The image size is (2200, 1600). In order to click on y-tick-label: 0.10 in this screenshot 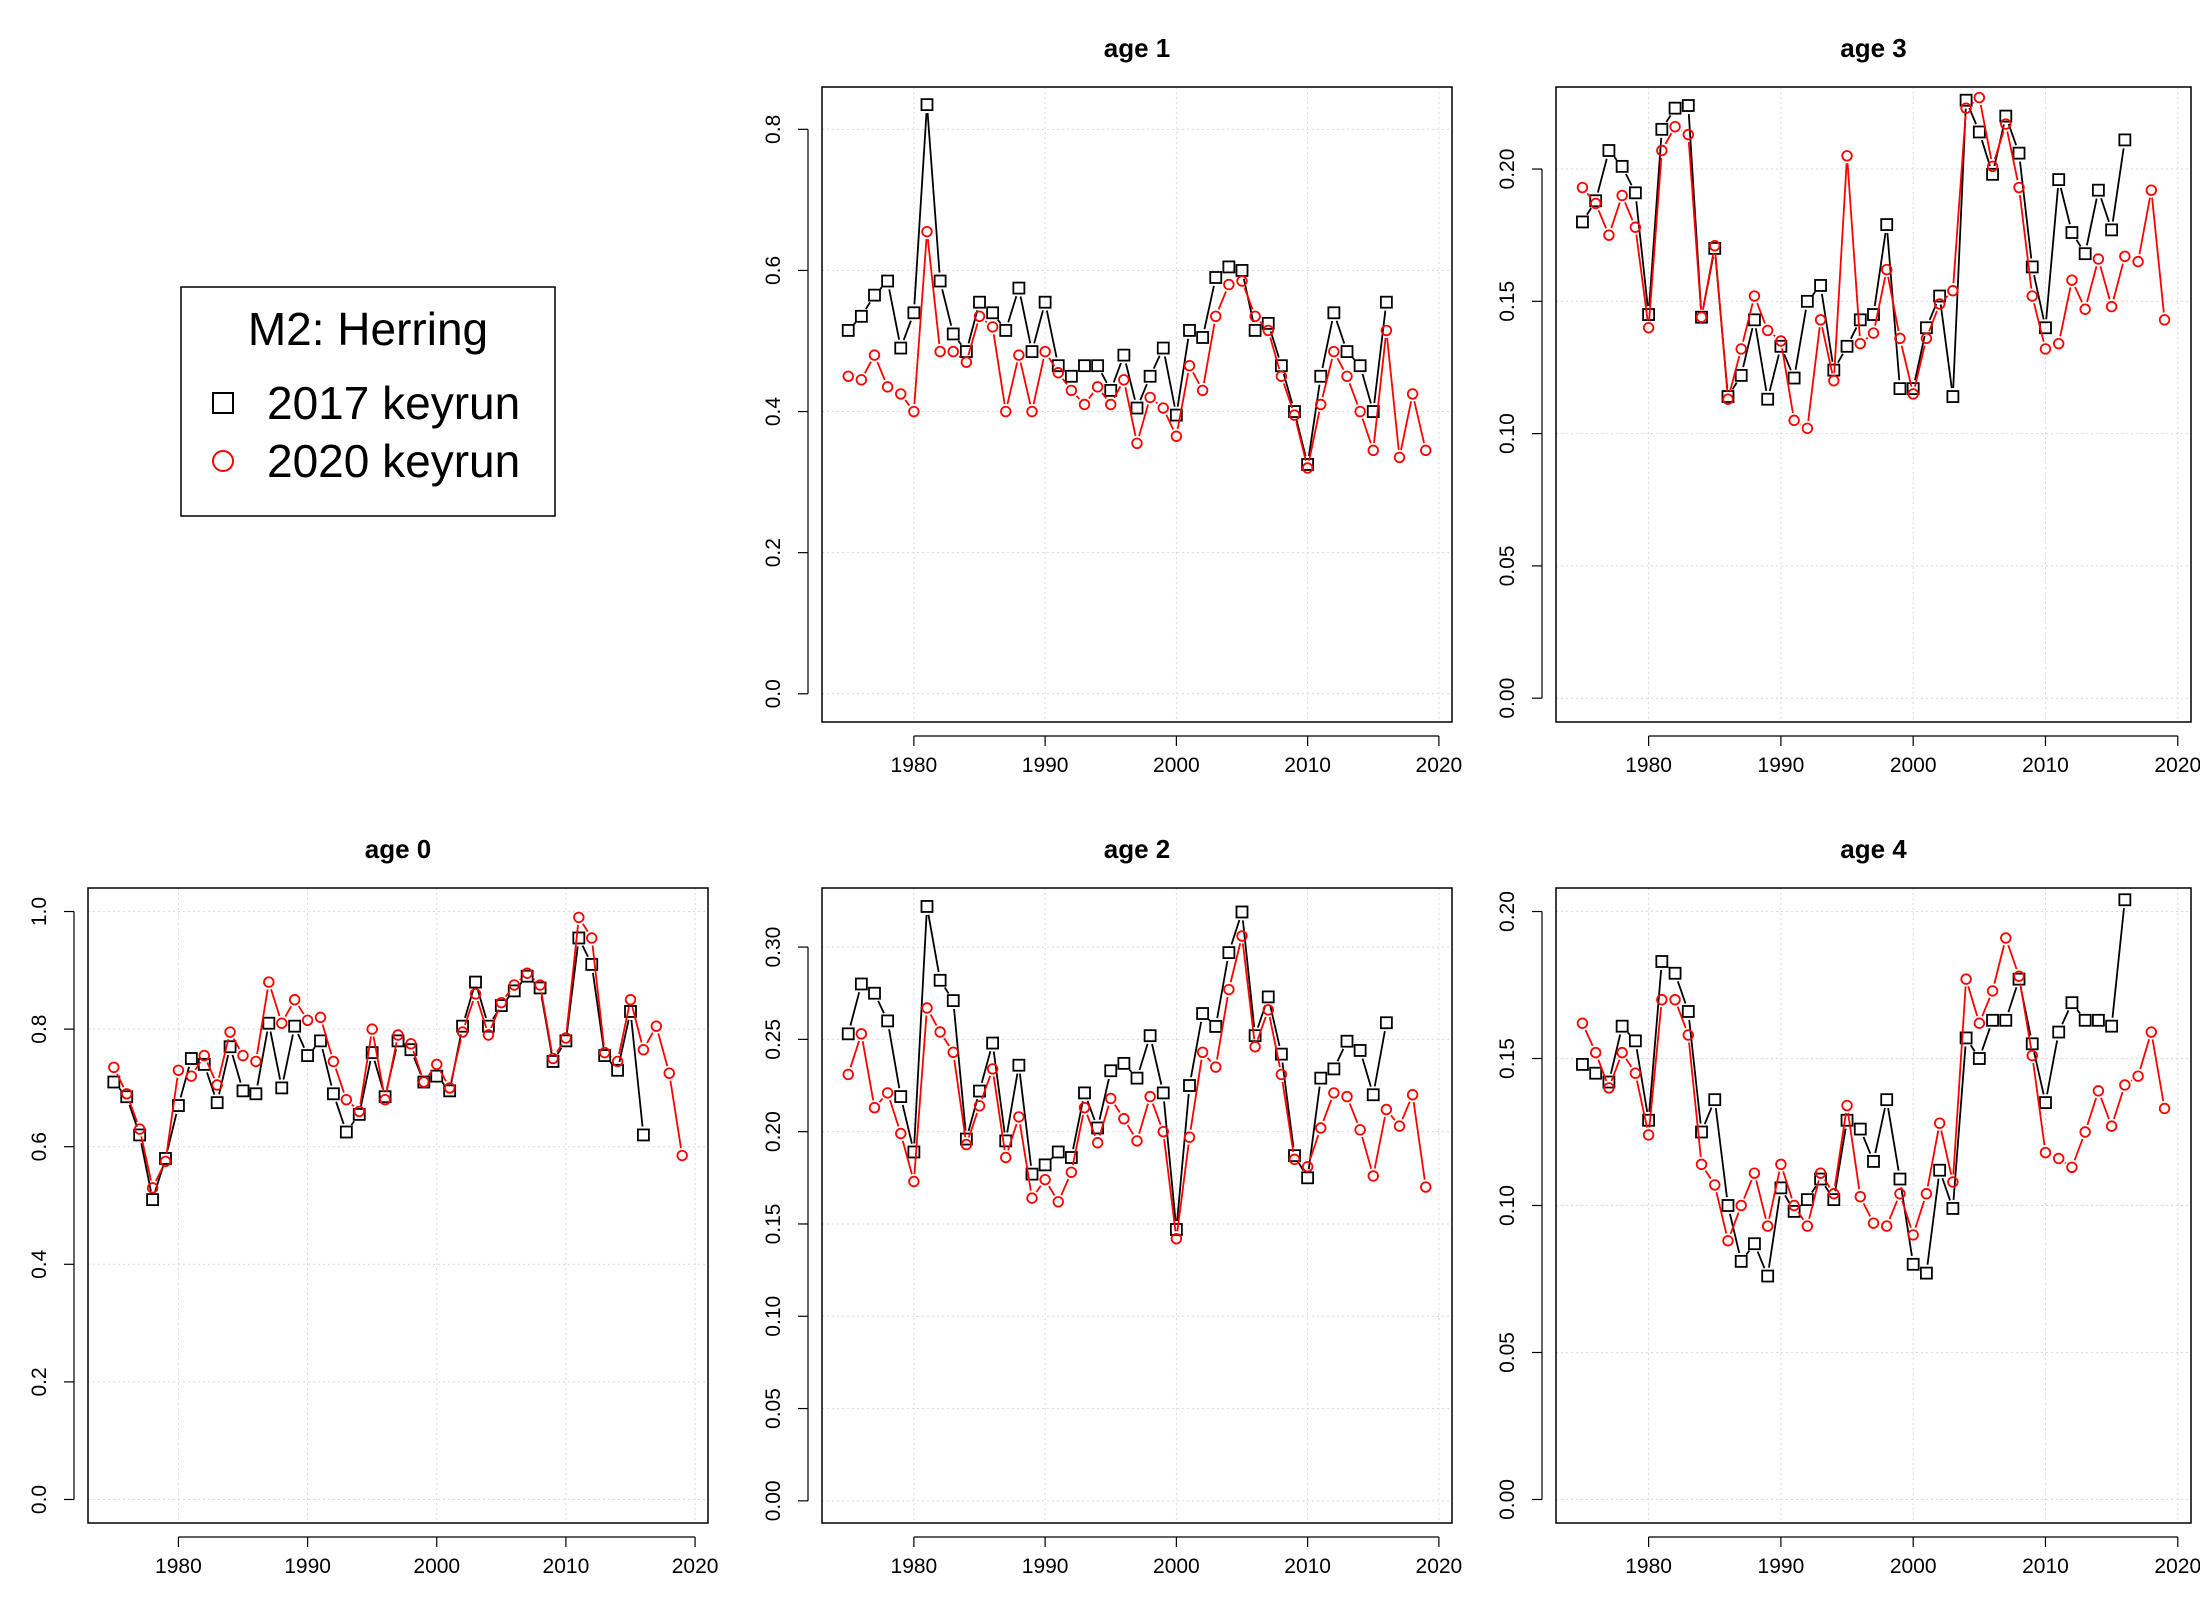, I will do `click(1507, 1205)`.